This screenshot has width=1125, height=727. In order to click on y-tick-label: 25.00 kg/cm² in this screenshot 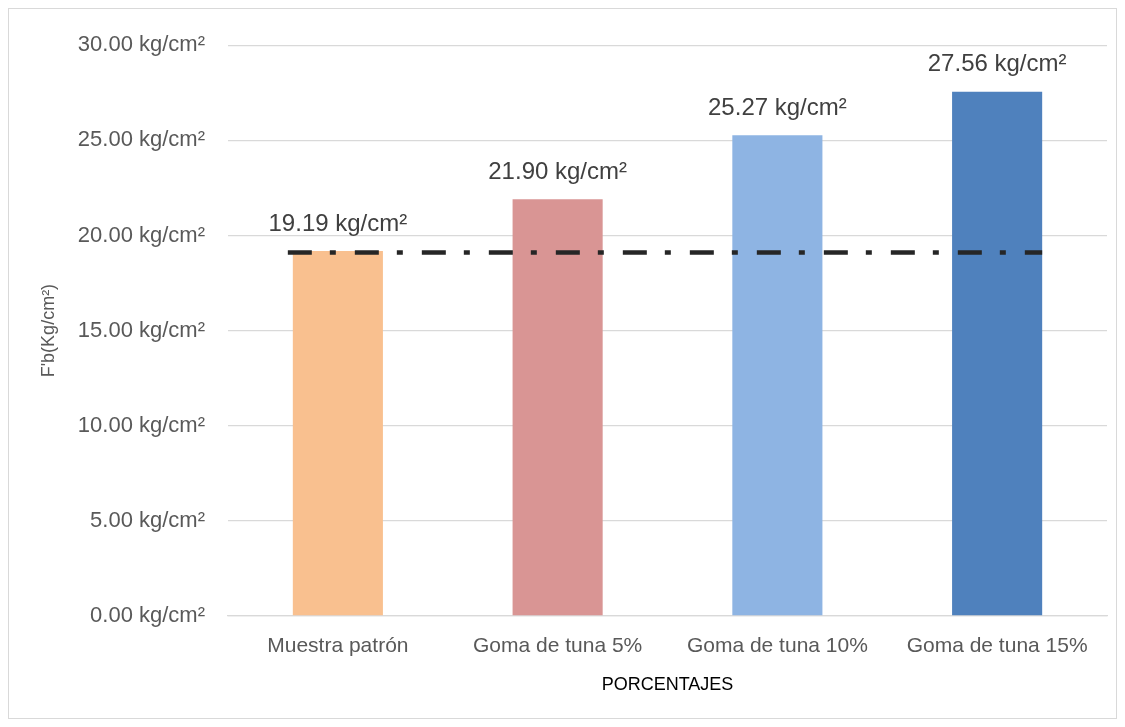, I will do `click(141, 139)`.